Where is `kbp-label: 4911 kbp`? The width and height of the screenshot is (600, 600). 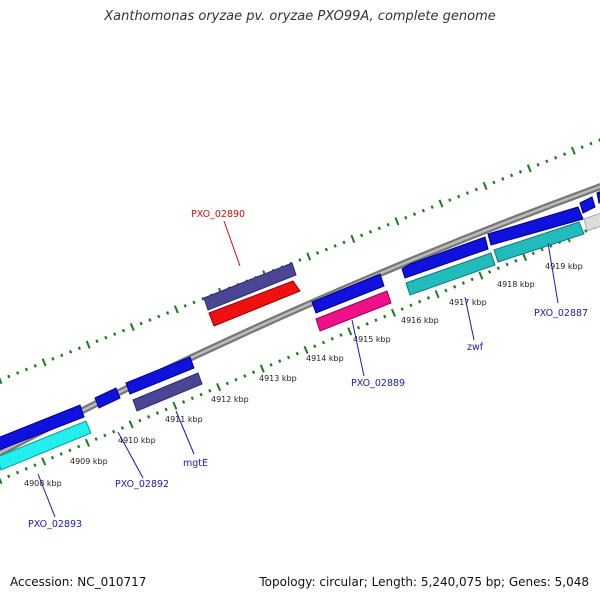
kbp-label: 4911 kbp is located at coordinates (184, 419).